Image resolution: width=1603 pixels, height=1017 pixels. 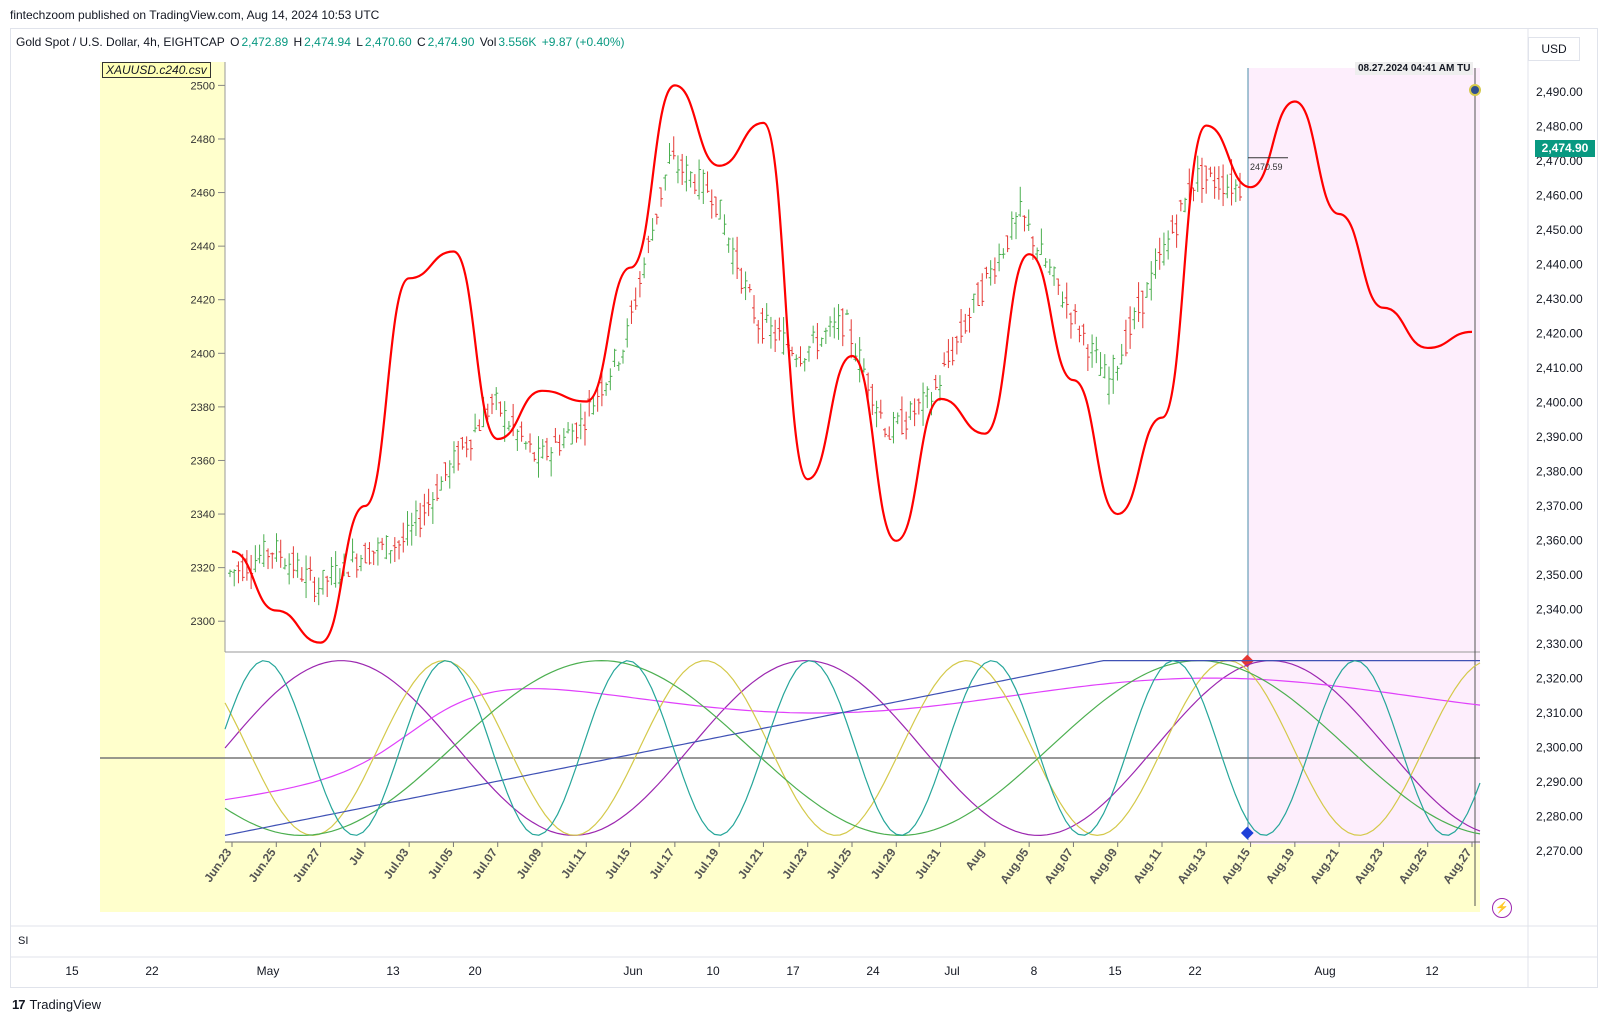 What do you see at coordinates (388, 42) in the screenshot?
I see `low-value: 2,470.60` at bounding box center [388, 42].